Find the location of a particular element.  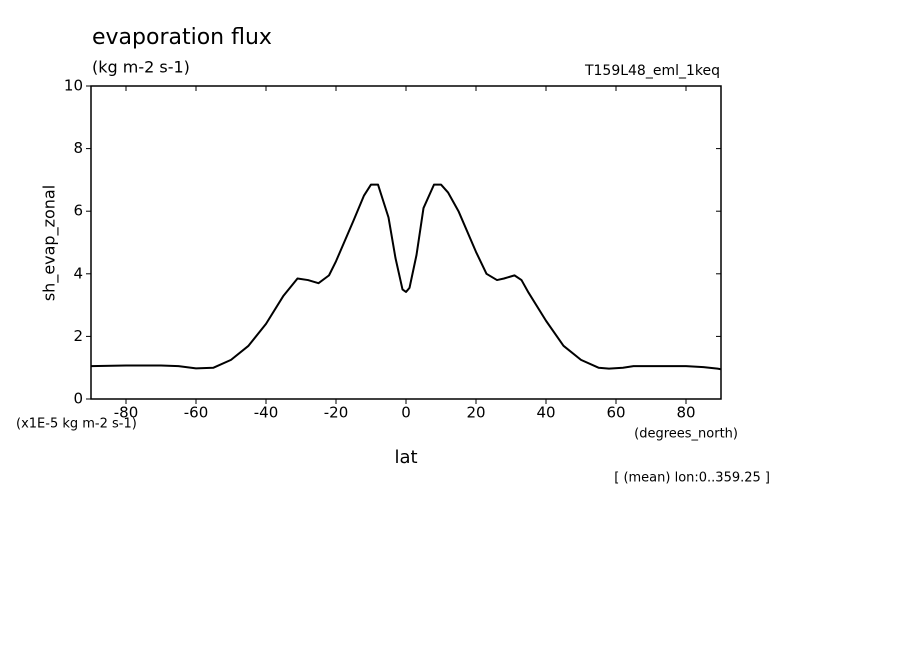

x-tick-label: 60 is located at coordinates (615, 413).